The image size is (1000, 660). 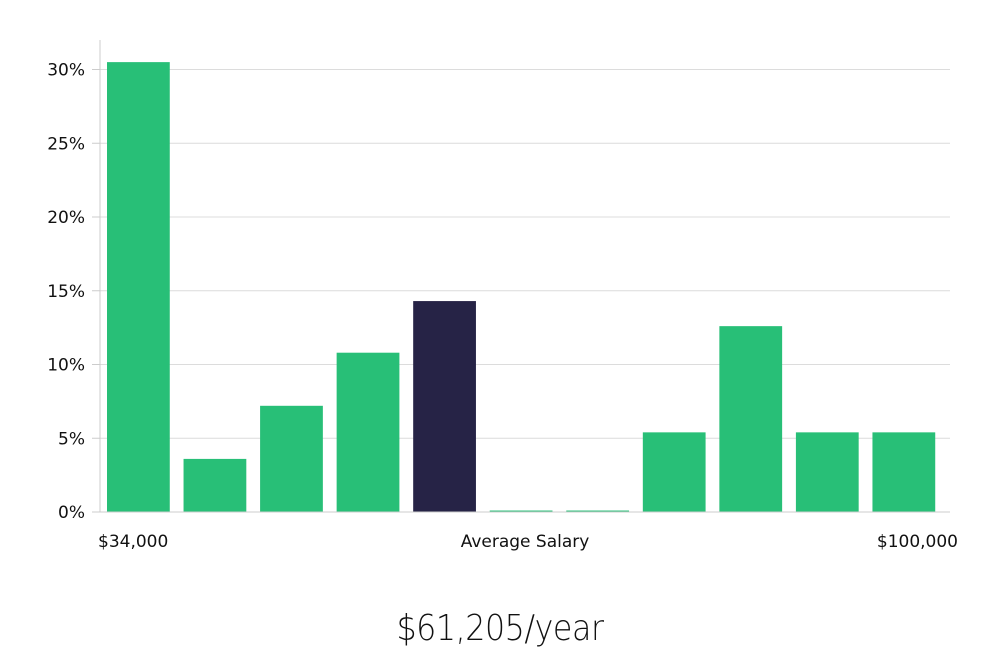 I want to click on y-axis-ticks: 0% 5% 10% 15% 20% 25% 30%, so click(x=73, y=292).